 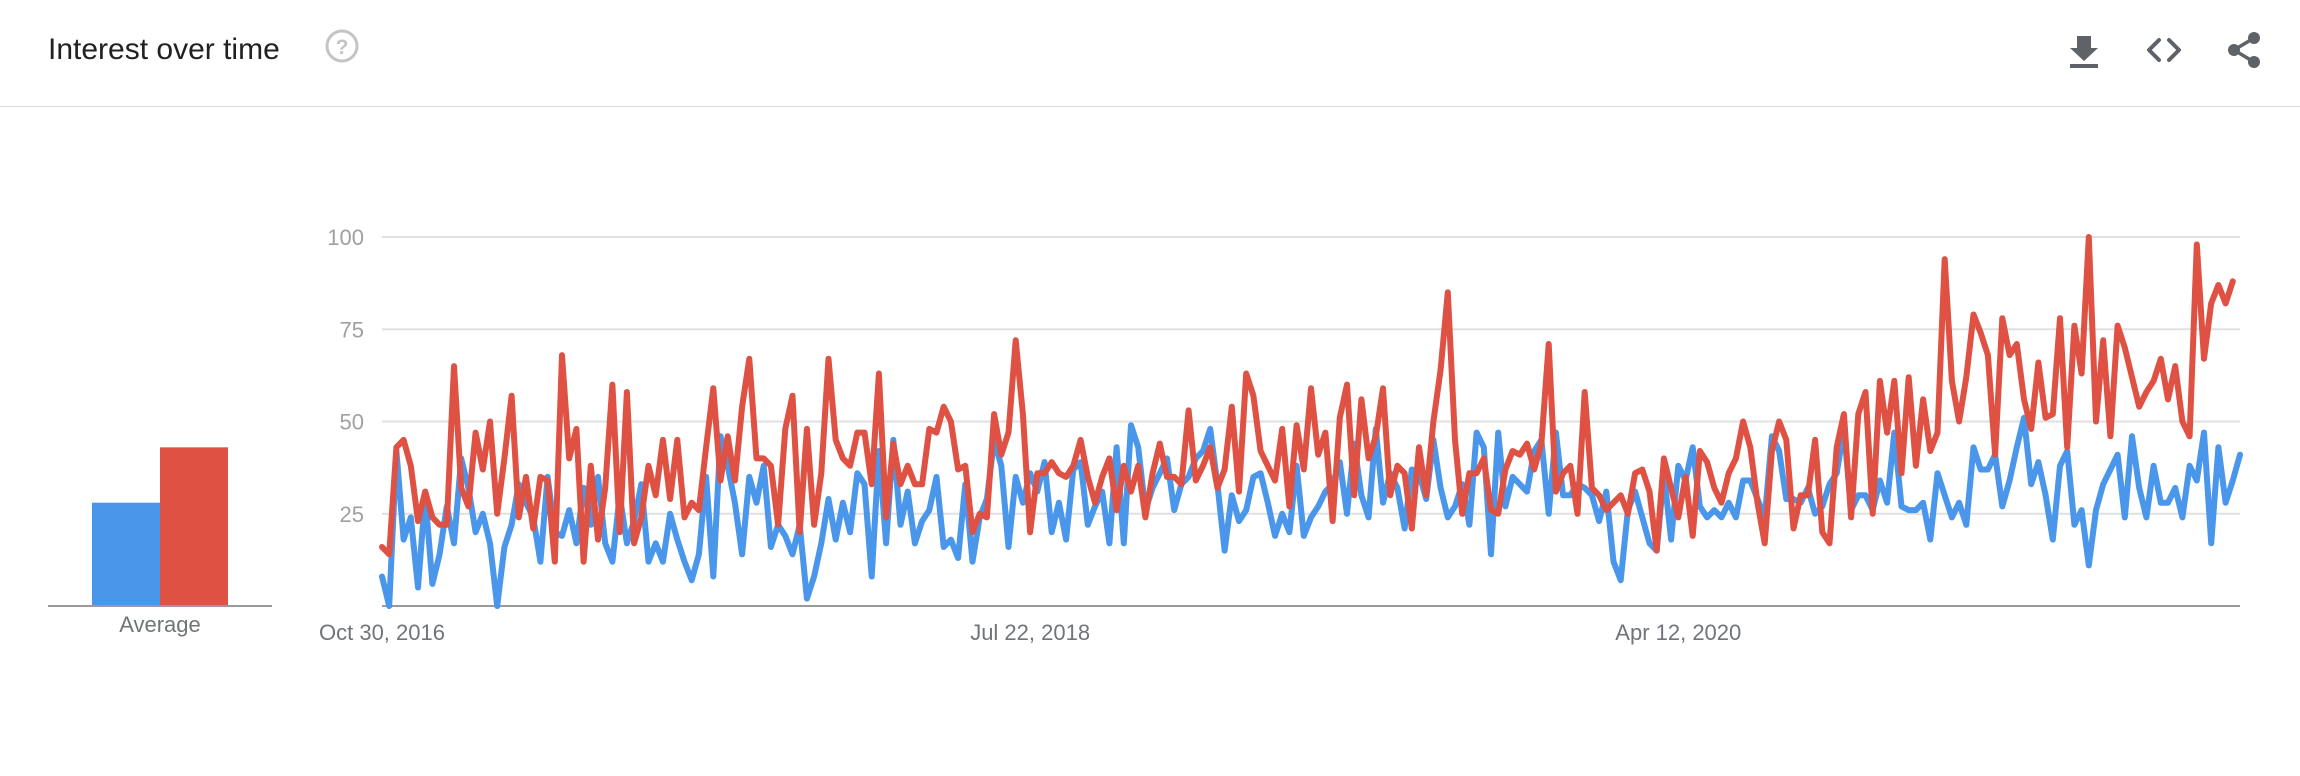 What do you see at coordinates (382, 632) in the screenshot?
I see `x-tick-label: Oct 30, 2016` at bounding box center [382, 632].